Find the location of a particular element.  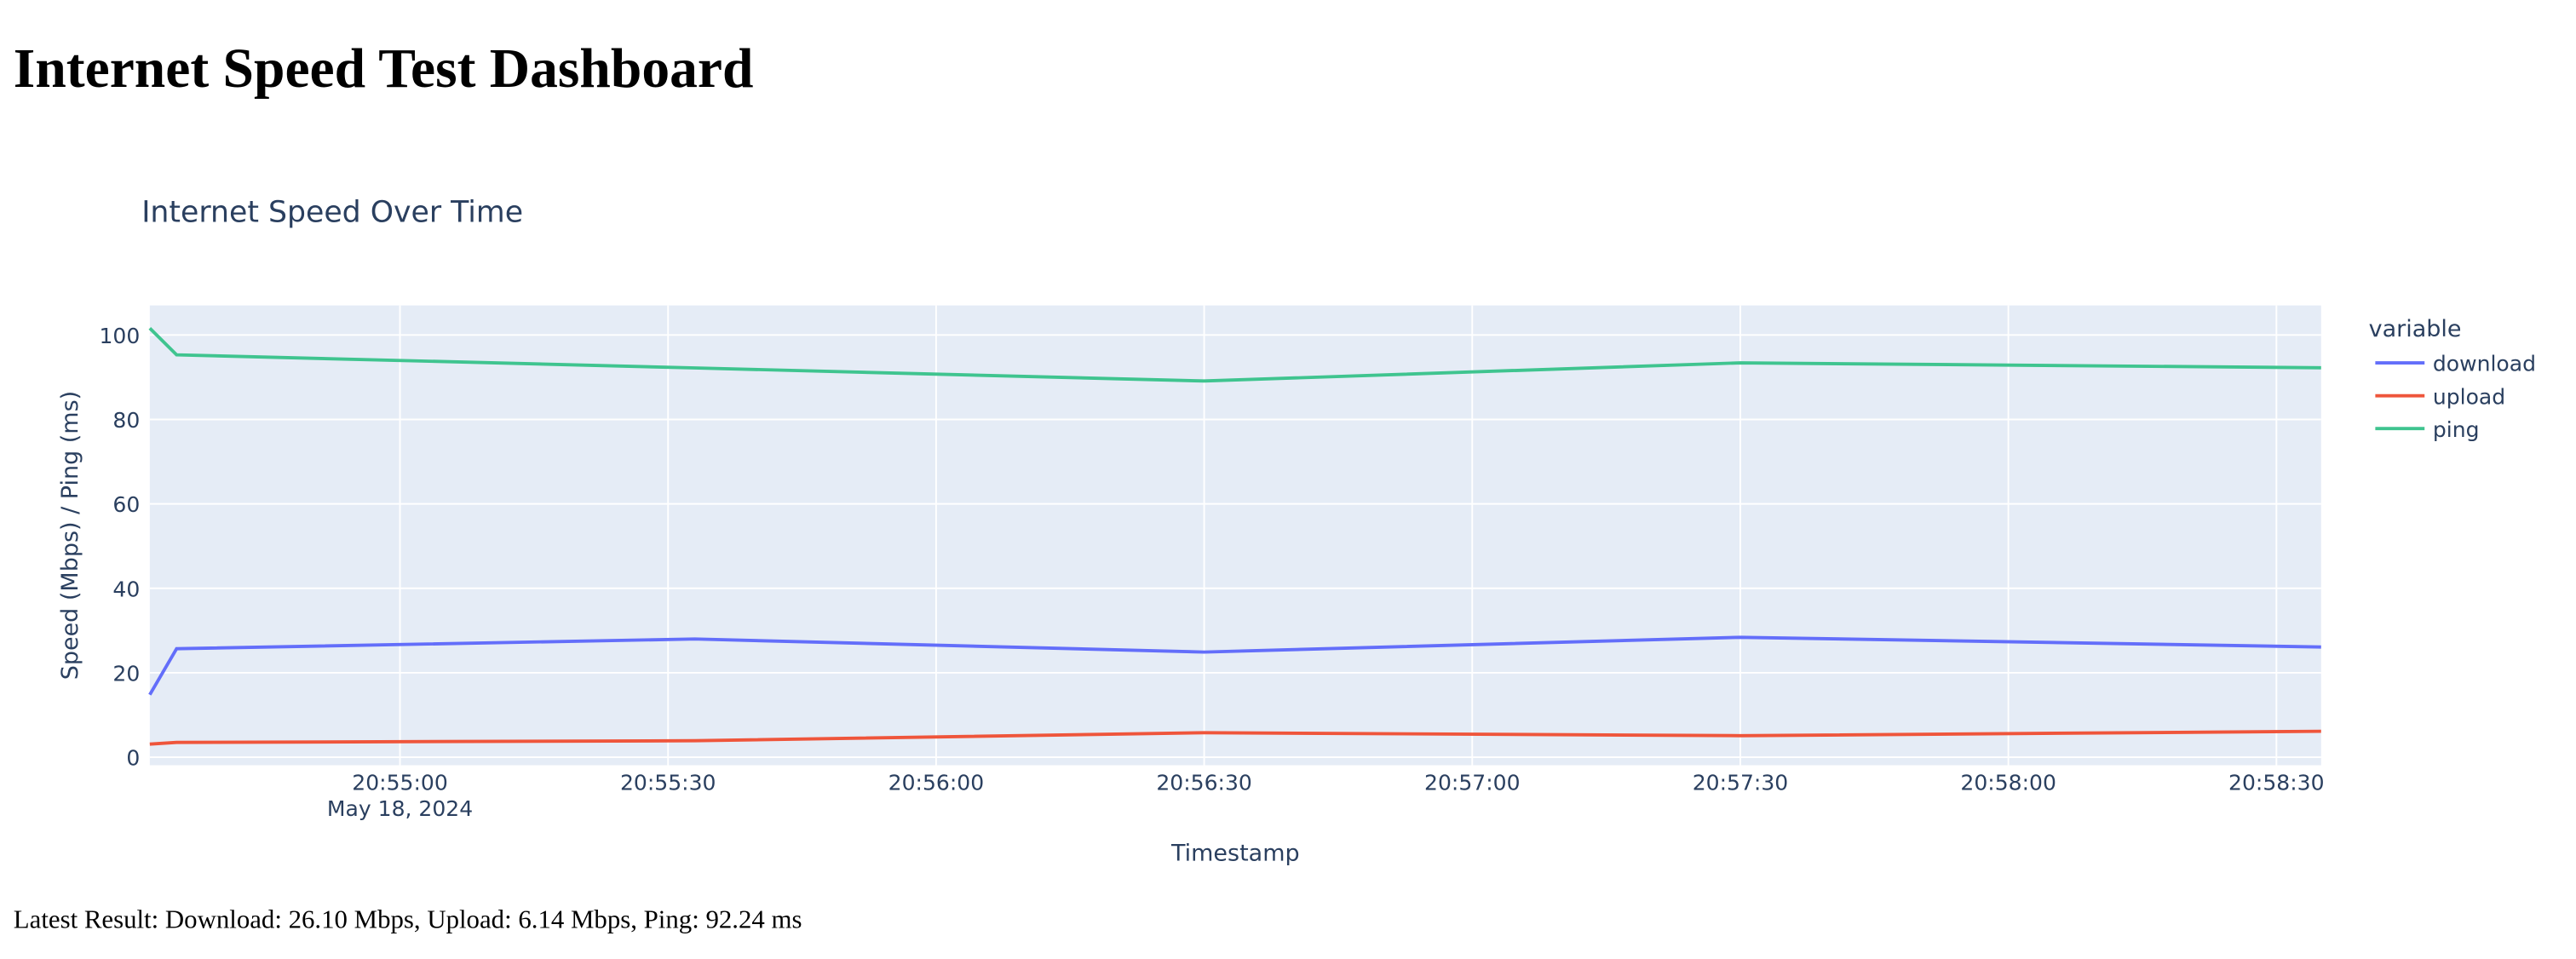

x-date-label: May 18, 2024 is located at coordinates (400, 808).